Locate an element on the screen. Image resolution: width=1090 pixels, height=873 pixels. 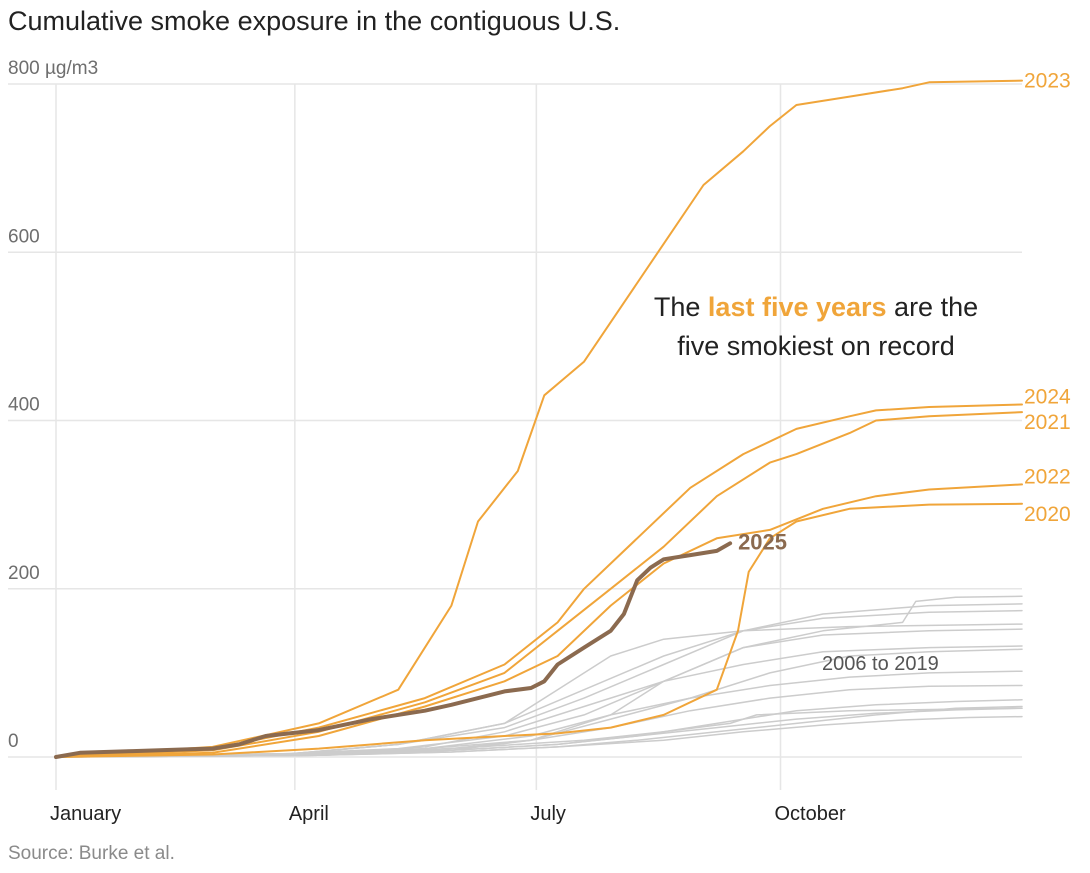
source-note: Source: Burke et al. is located at coordinates (91, 853).